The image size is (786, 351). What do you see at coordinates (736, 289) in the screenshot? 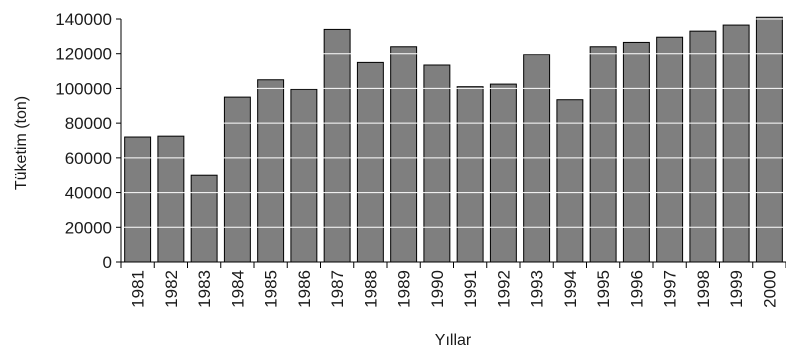
I see `x-tick-label-1999: 1999` at bounding box center [736, 289].